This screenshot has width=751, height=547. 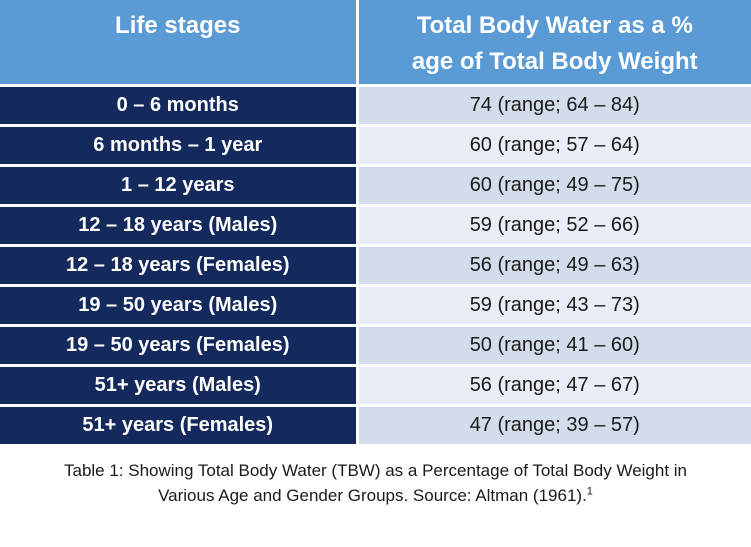 I want to click on table-row: 6 months – 1 year 60 (range; 57 – 64), so click(x=375, y=145).